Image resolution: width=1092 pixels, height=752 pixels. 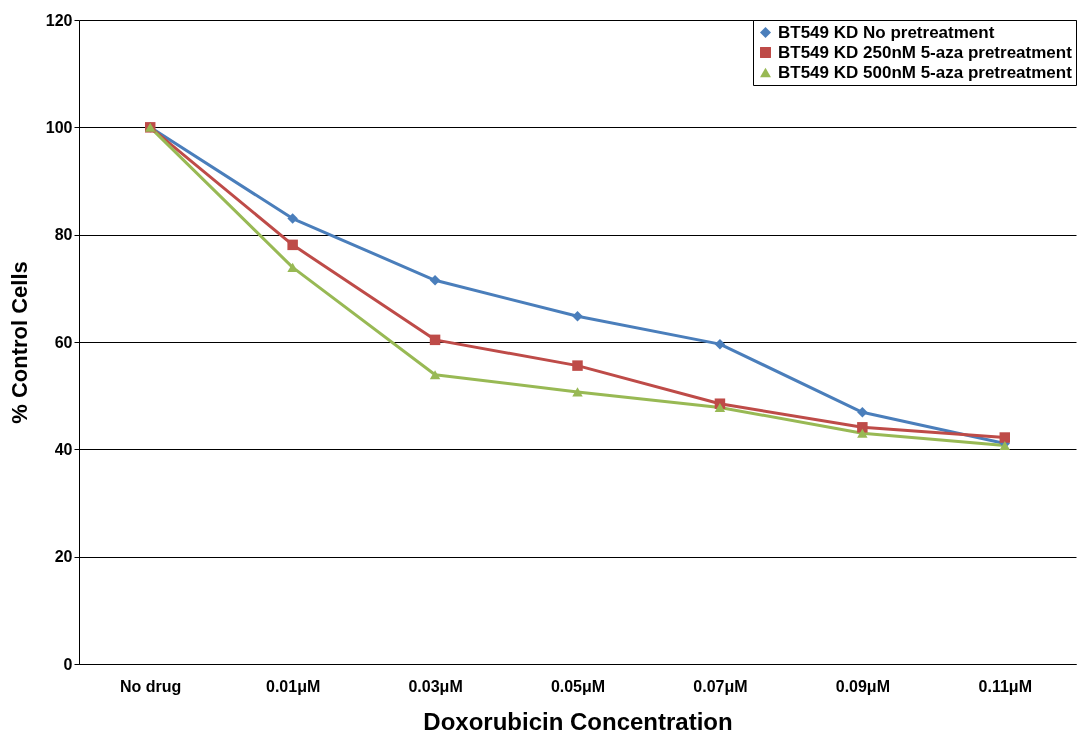 What do you see at coordinates (578, 721) in the screenshot?
I see `x-axis-title: Doxorubicin Concentration` at bounding box center [578, 721].